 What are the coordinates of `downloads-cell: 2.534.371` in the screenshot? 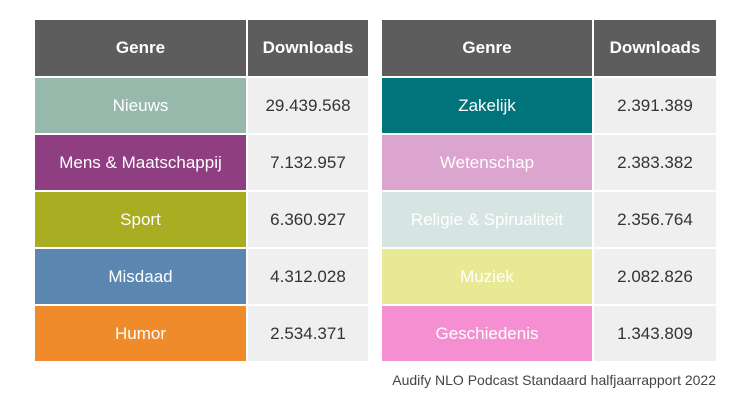 It's located at (307, 332).